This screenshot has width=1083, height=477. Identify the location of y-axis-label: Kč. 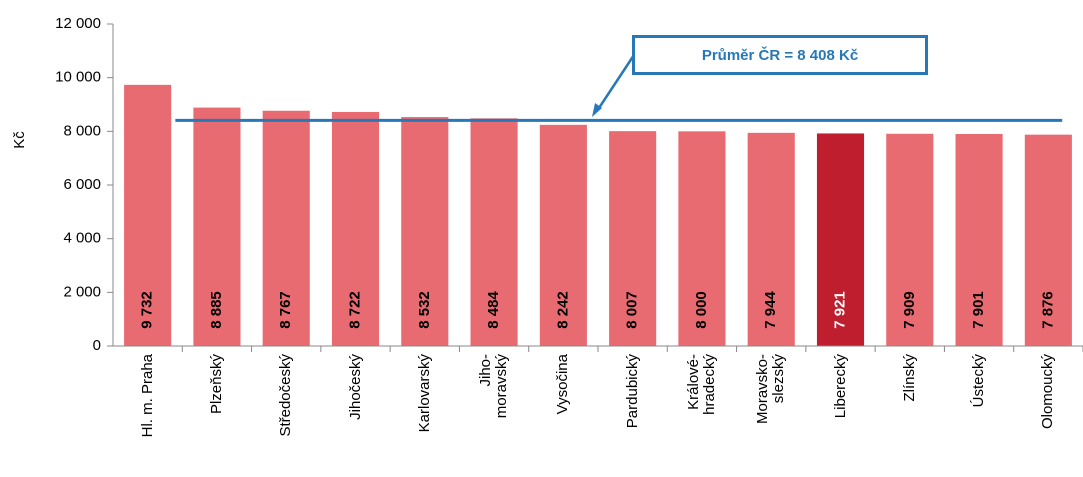
(19, 140).